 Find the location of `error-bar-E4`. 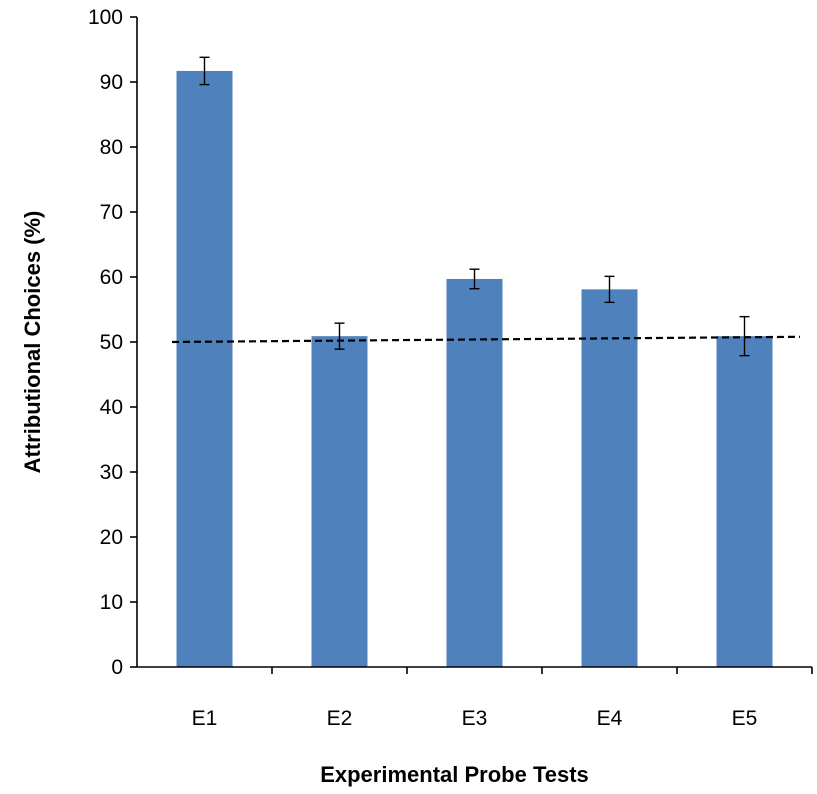

error-bar-E4 is located at coordinates (609, 289).